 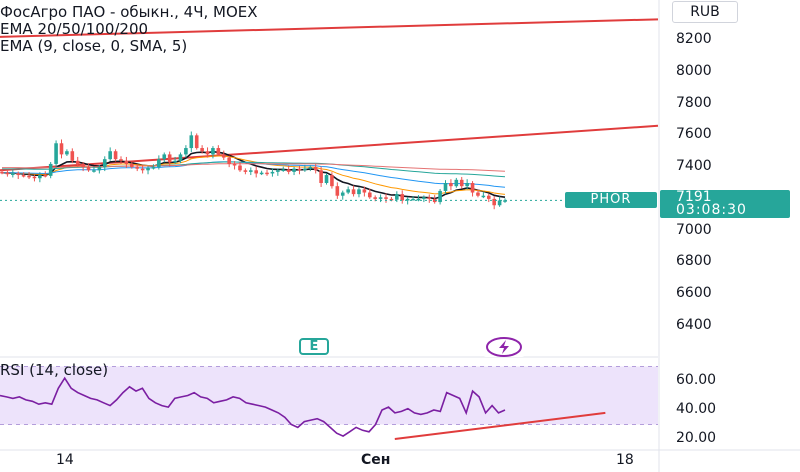 What do you see at coordinates (129, 12) in the screenshot?
I see `symbol-title: ФосАгро ПАО - обыкн., 4Ч, MOEX` at bounding box center [129, 12].